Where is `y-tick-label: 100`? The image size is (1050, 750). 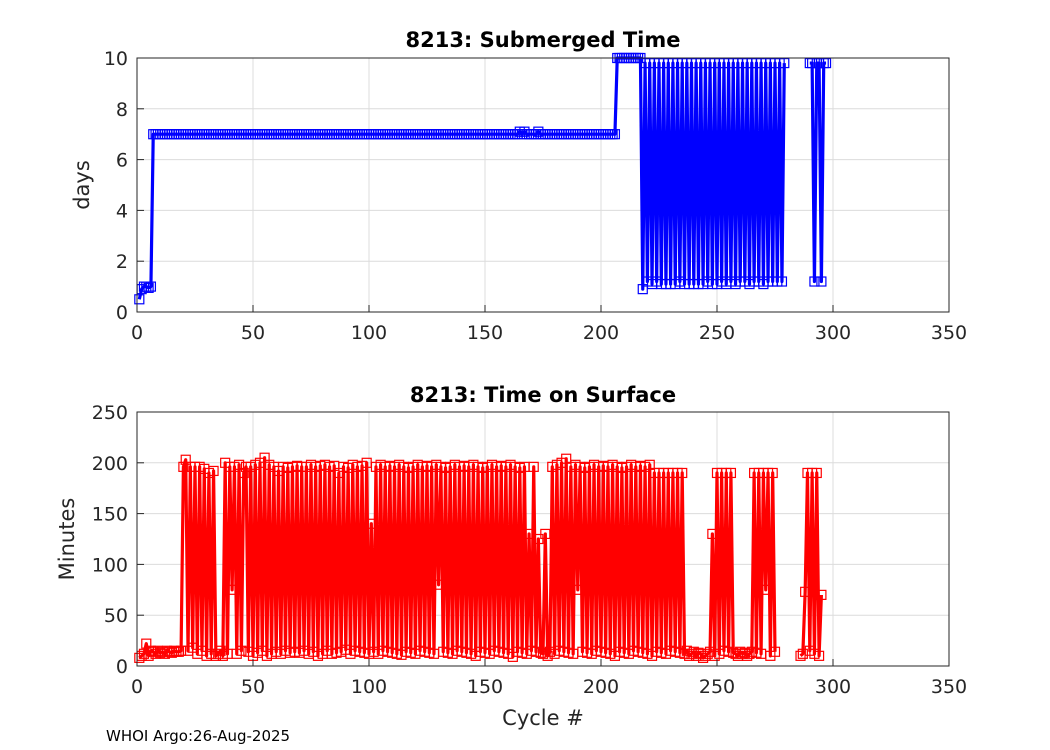
y-tick-label: 100 is located at coordinates (110, 565).